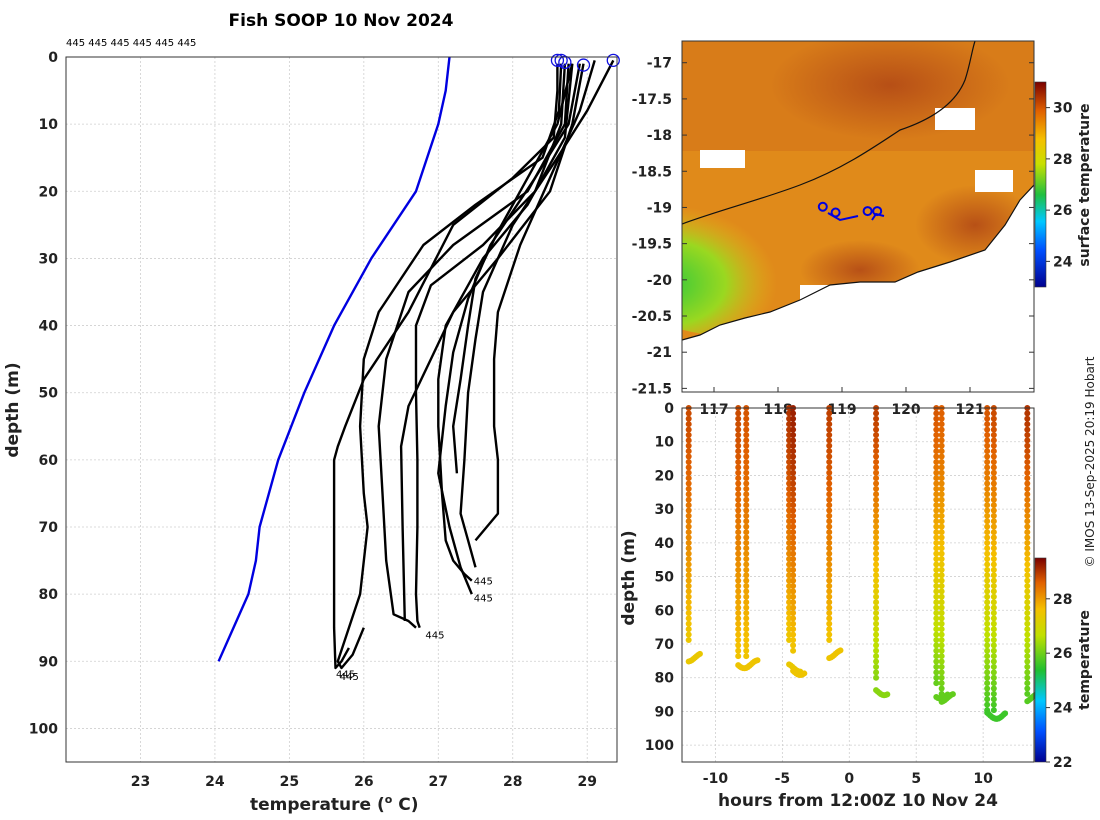 Image resolution: width=1100 pixels, height=820 pixels. I want to click on map-xtick-label: 119, so click(841, 410).